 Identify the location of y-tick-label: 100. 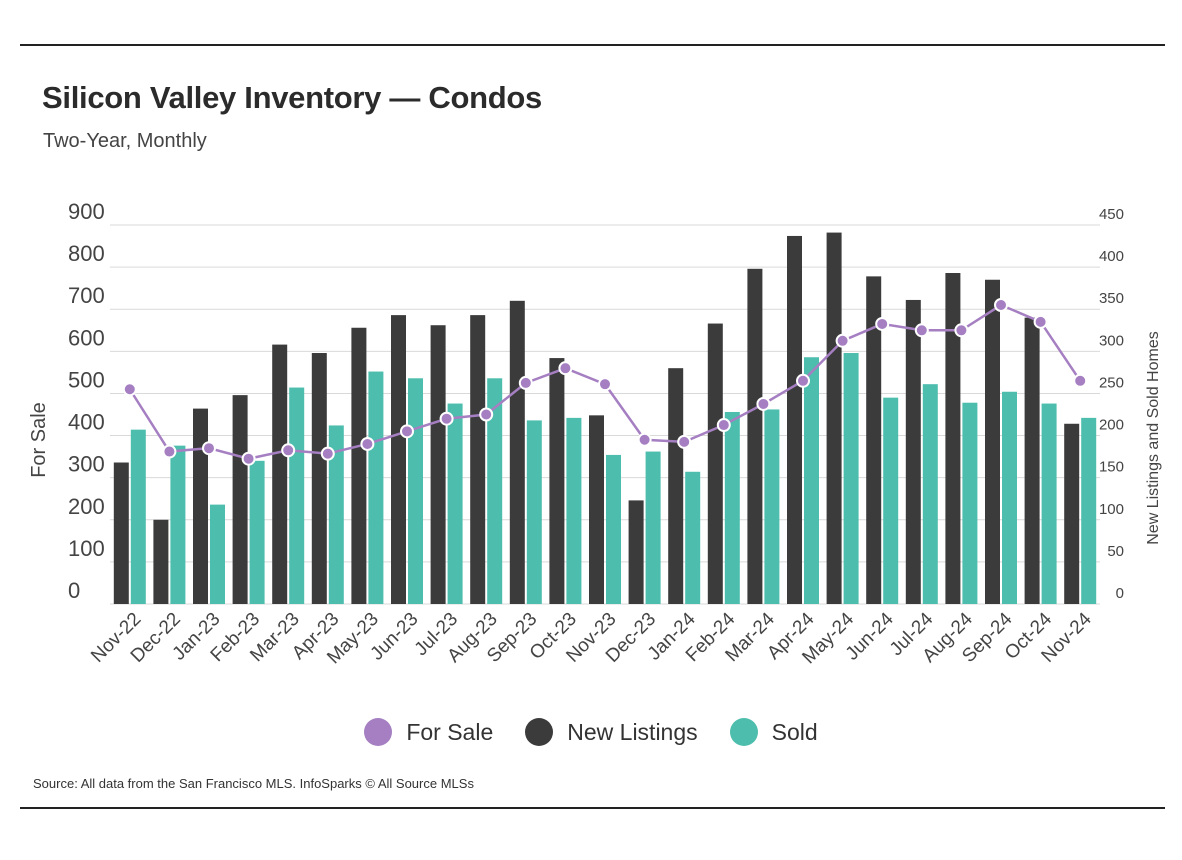
(86, 548).